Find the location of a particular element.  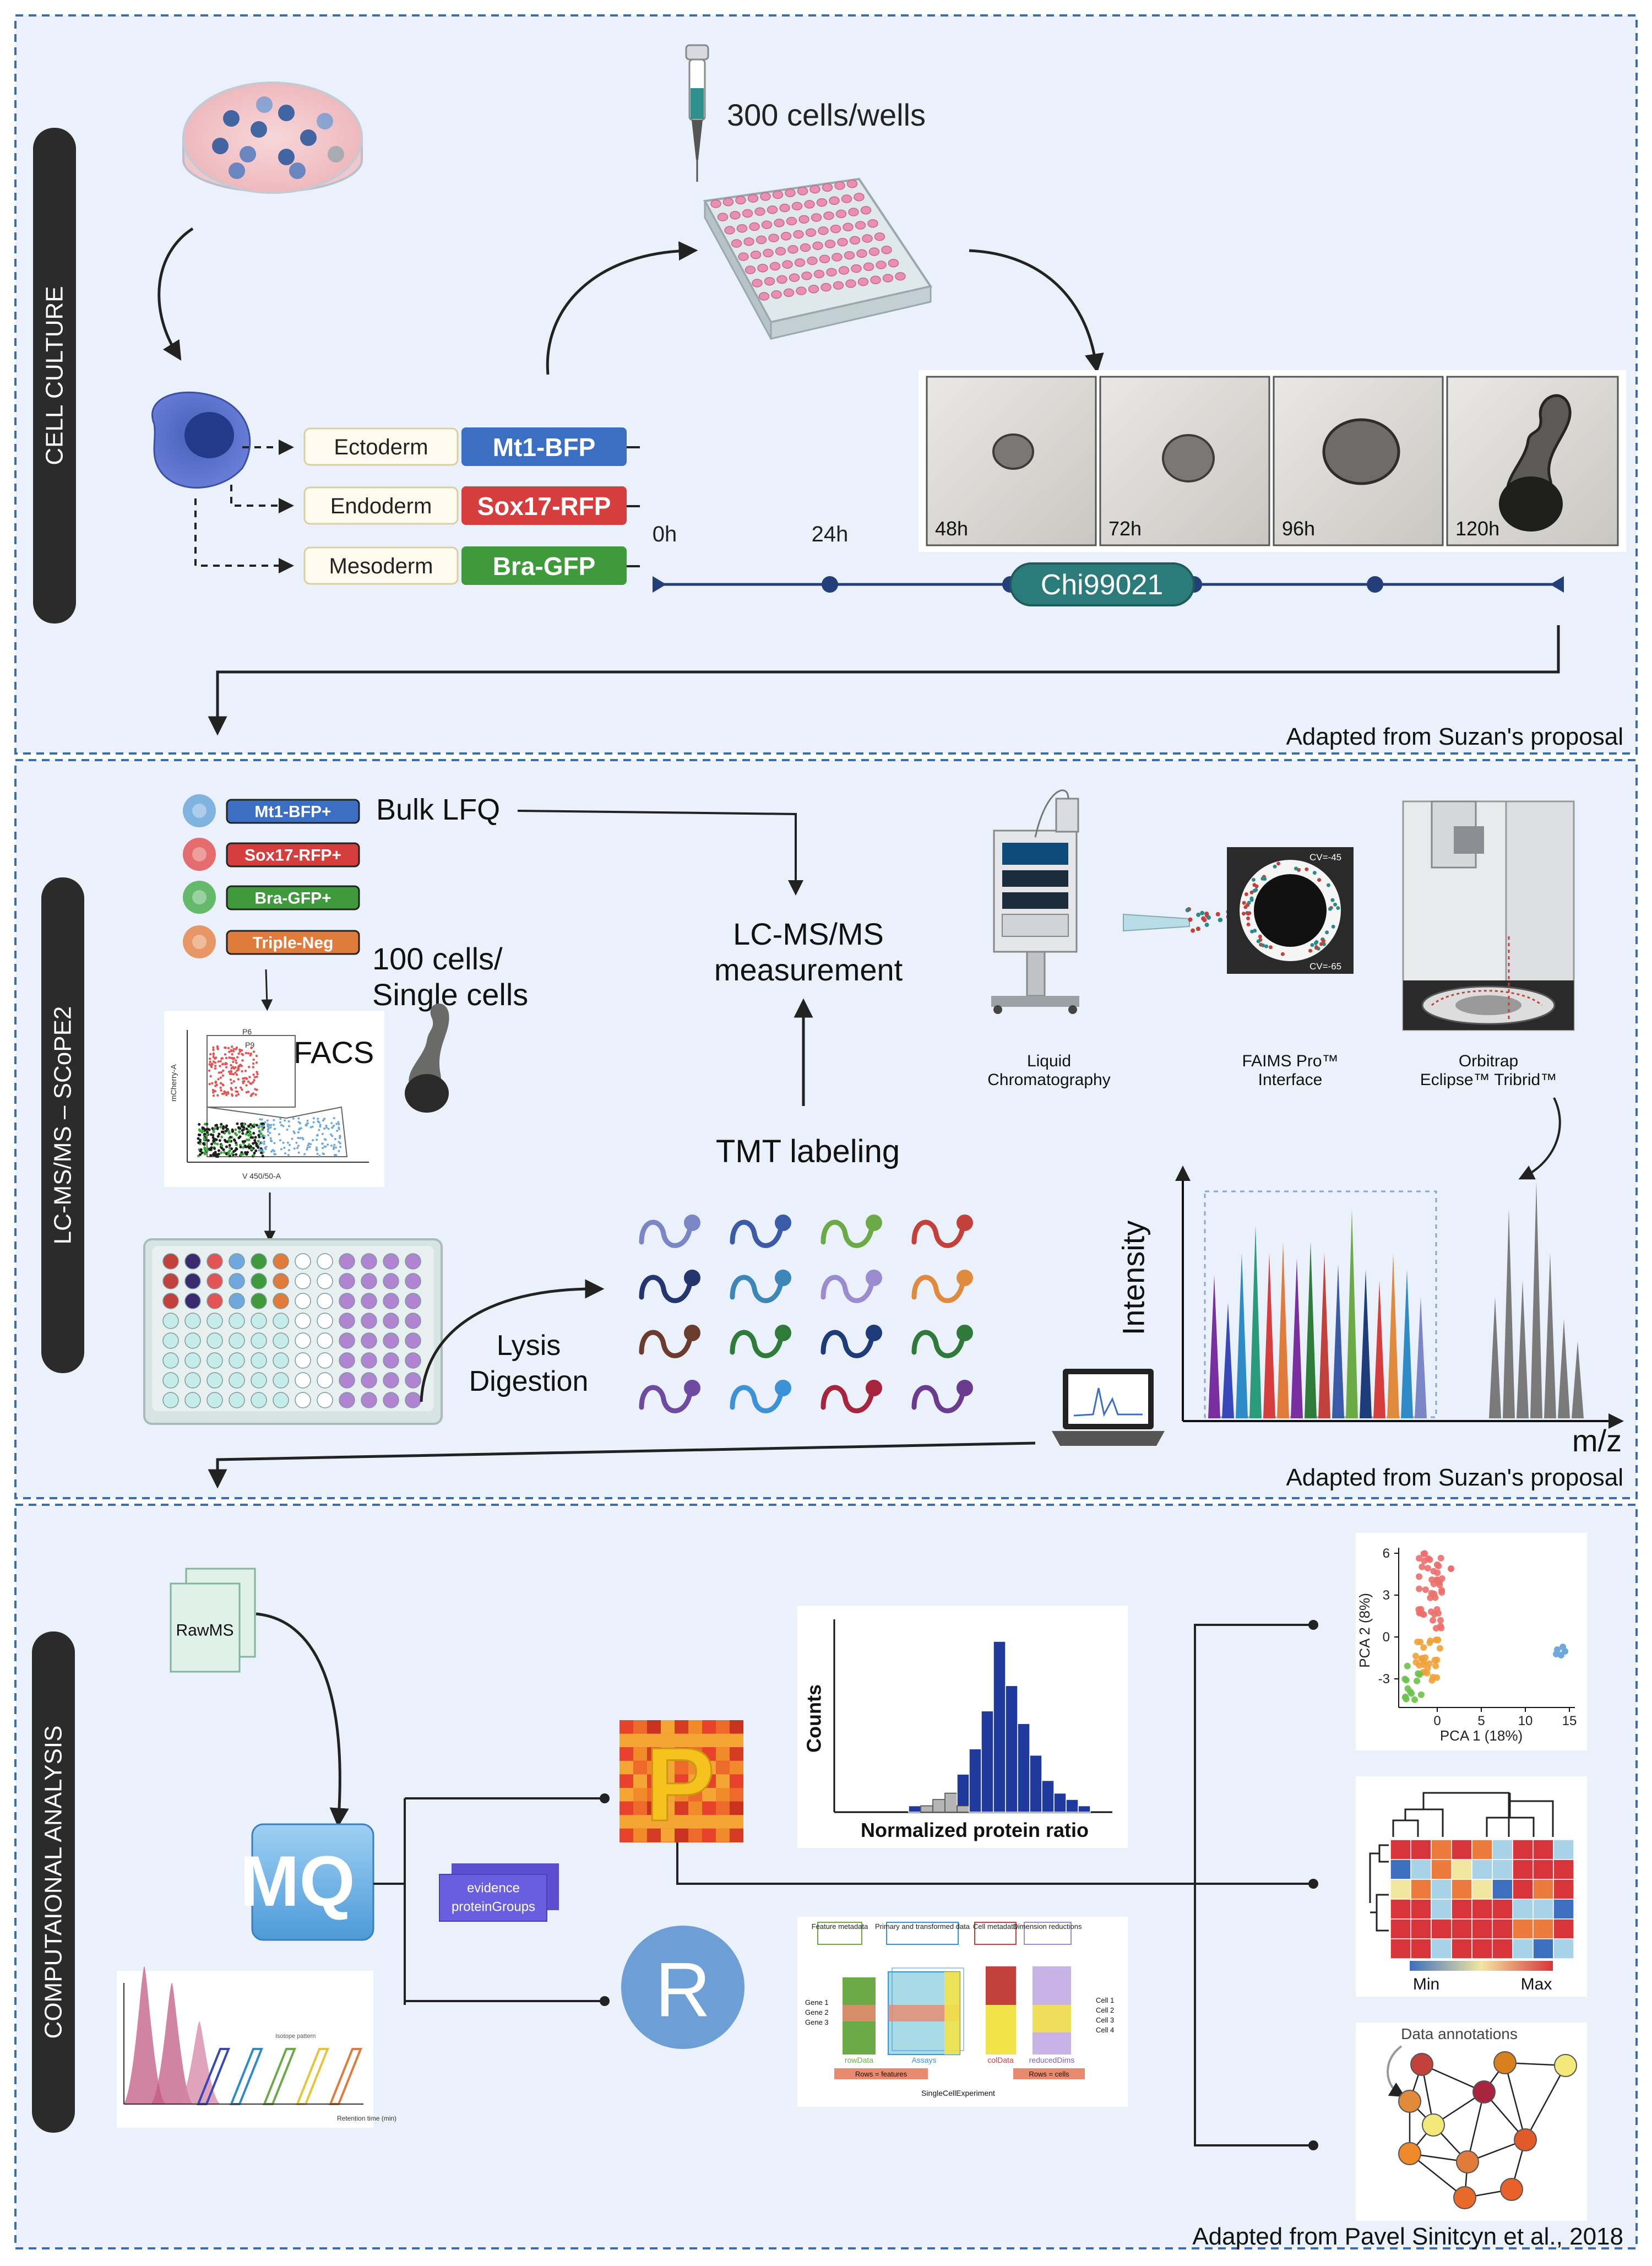

dish-cell is located at coordinates (286, 113).